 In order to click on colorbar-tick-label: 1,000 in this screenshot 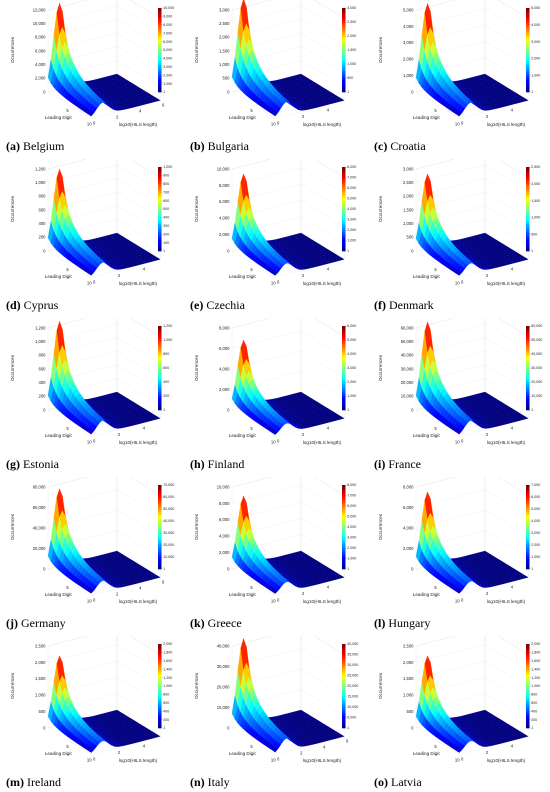, I will do `click(535, 218)`.